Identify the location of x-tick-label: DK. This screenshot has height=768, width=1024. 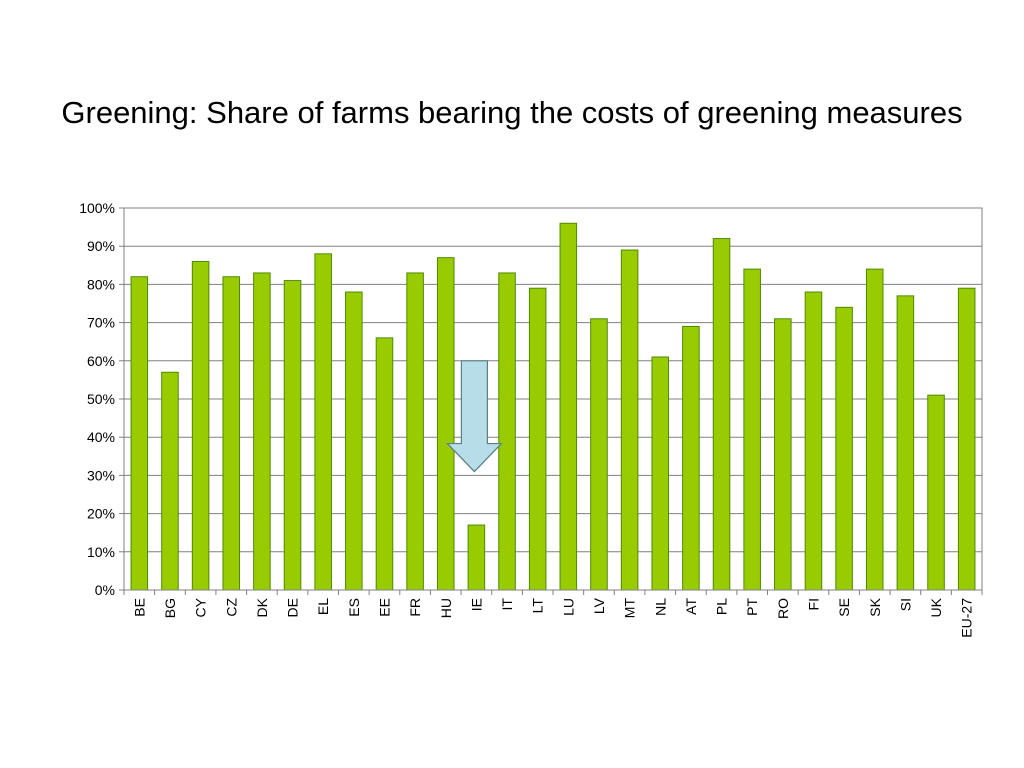
(262, 607).